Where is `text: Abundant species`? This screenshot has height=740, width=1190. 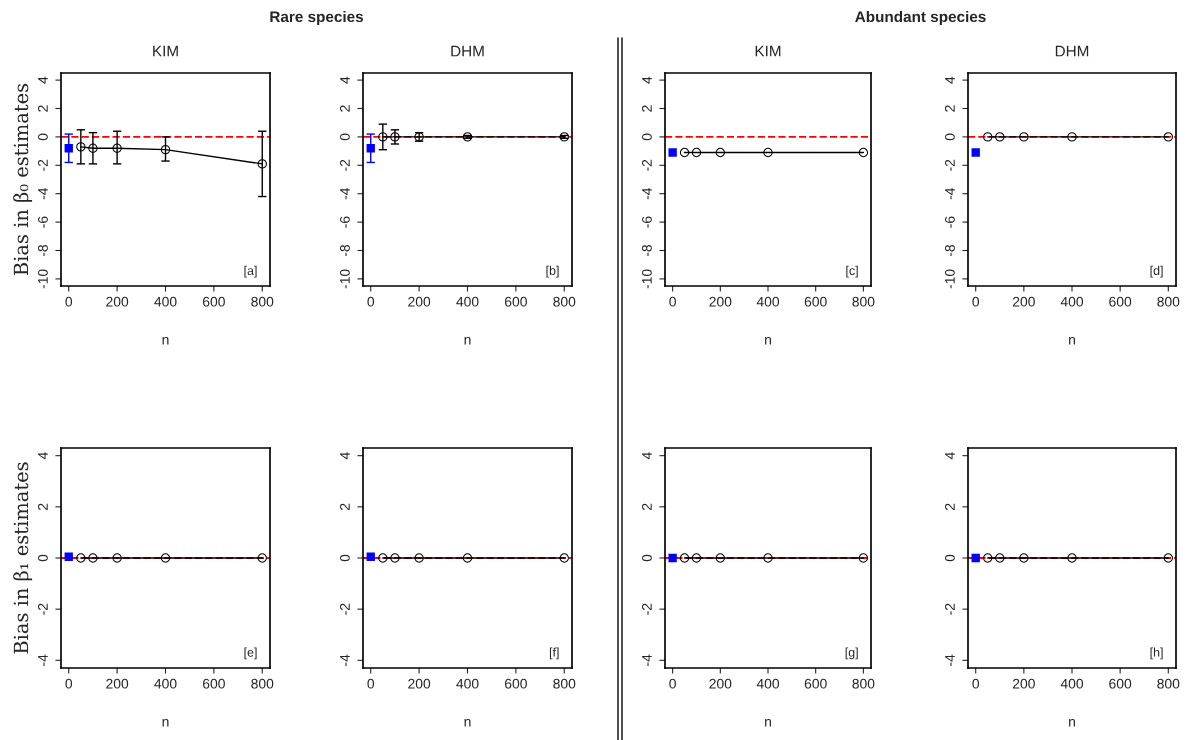 text: Abundant species is located at coordinates (920, 18).